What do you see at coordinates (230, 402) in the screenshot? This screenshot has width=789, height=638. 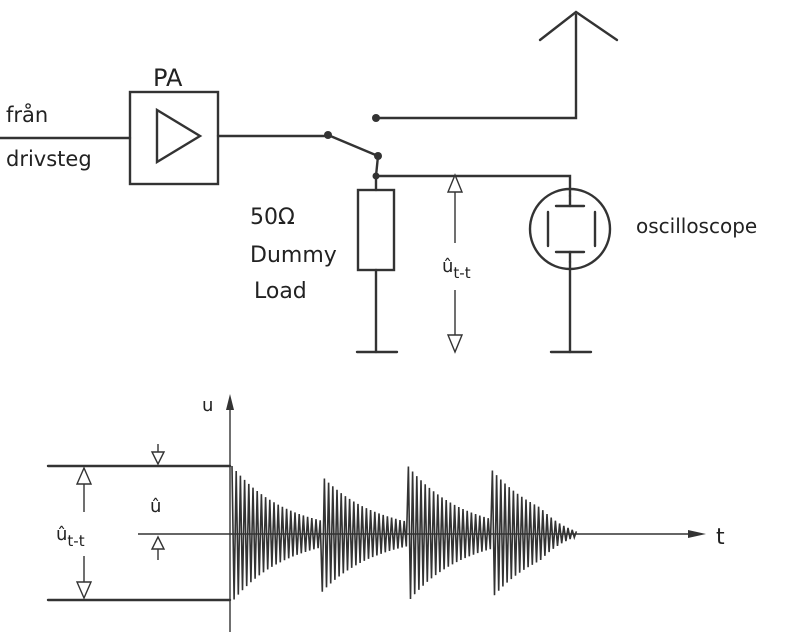 I see `y-axis-arrow-icon` at bounding box center [230, 402].